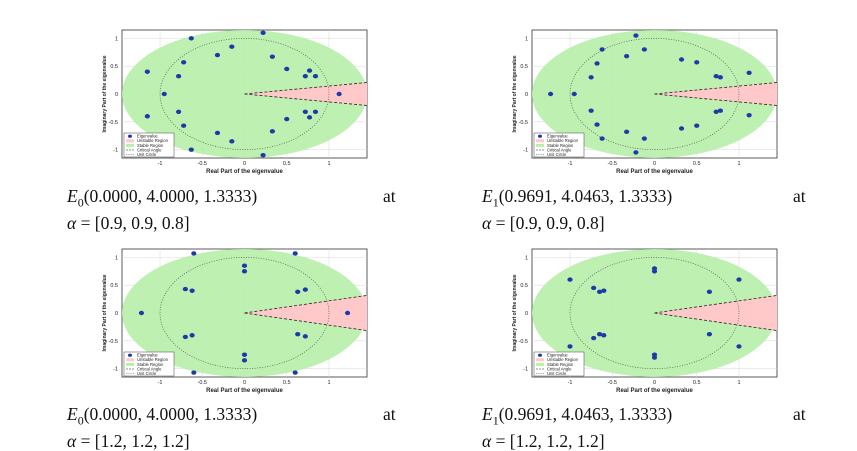 The image size is (857, 451). I want to click on caption-4-alpha: α, so click(487, 440).